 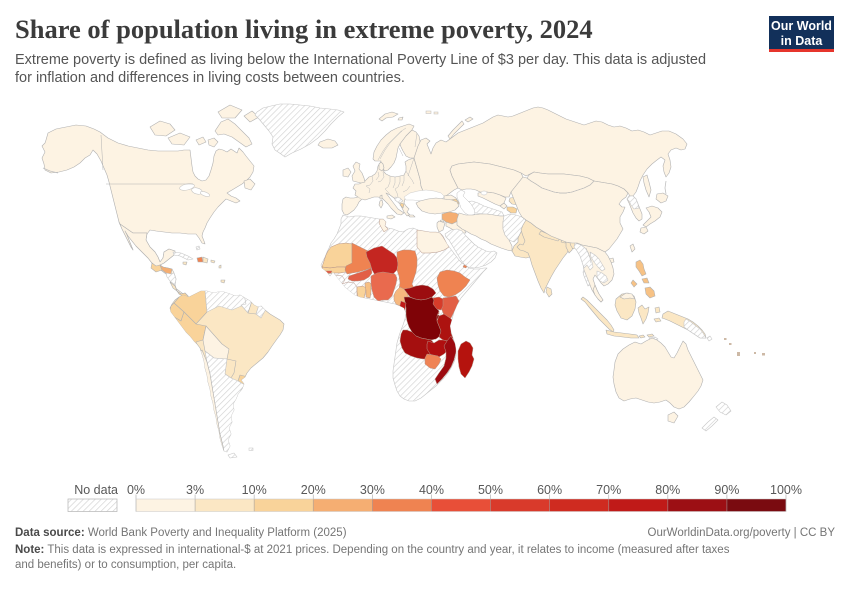 I want to click on svg-text: 20%, so click(x=313, y=490).